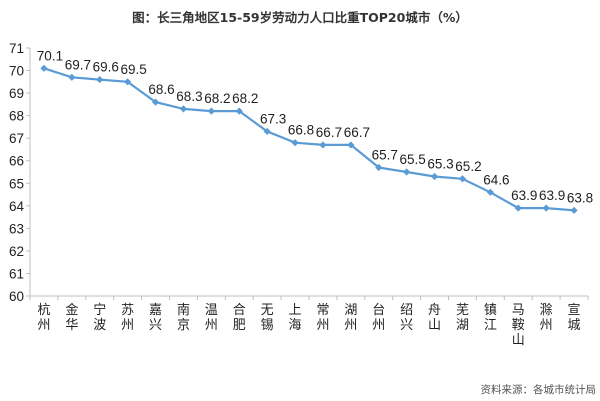 The height and width of the screenshot is (401, 600). Describe the element at coordinates (440, 164) in the screenshot. I see `data-label: 65.3` at that location.